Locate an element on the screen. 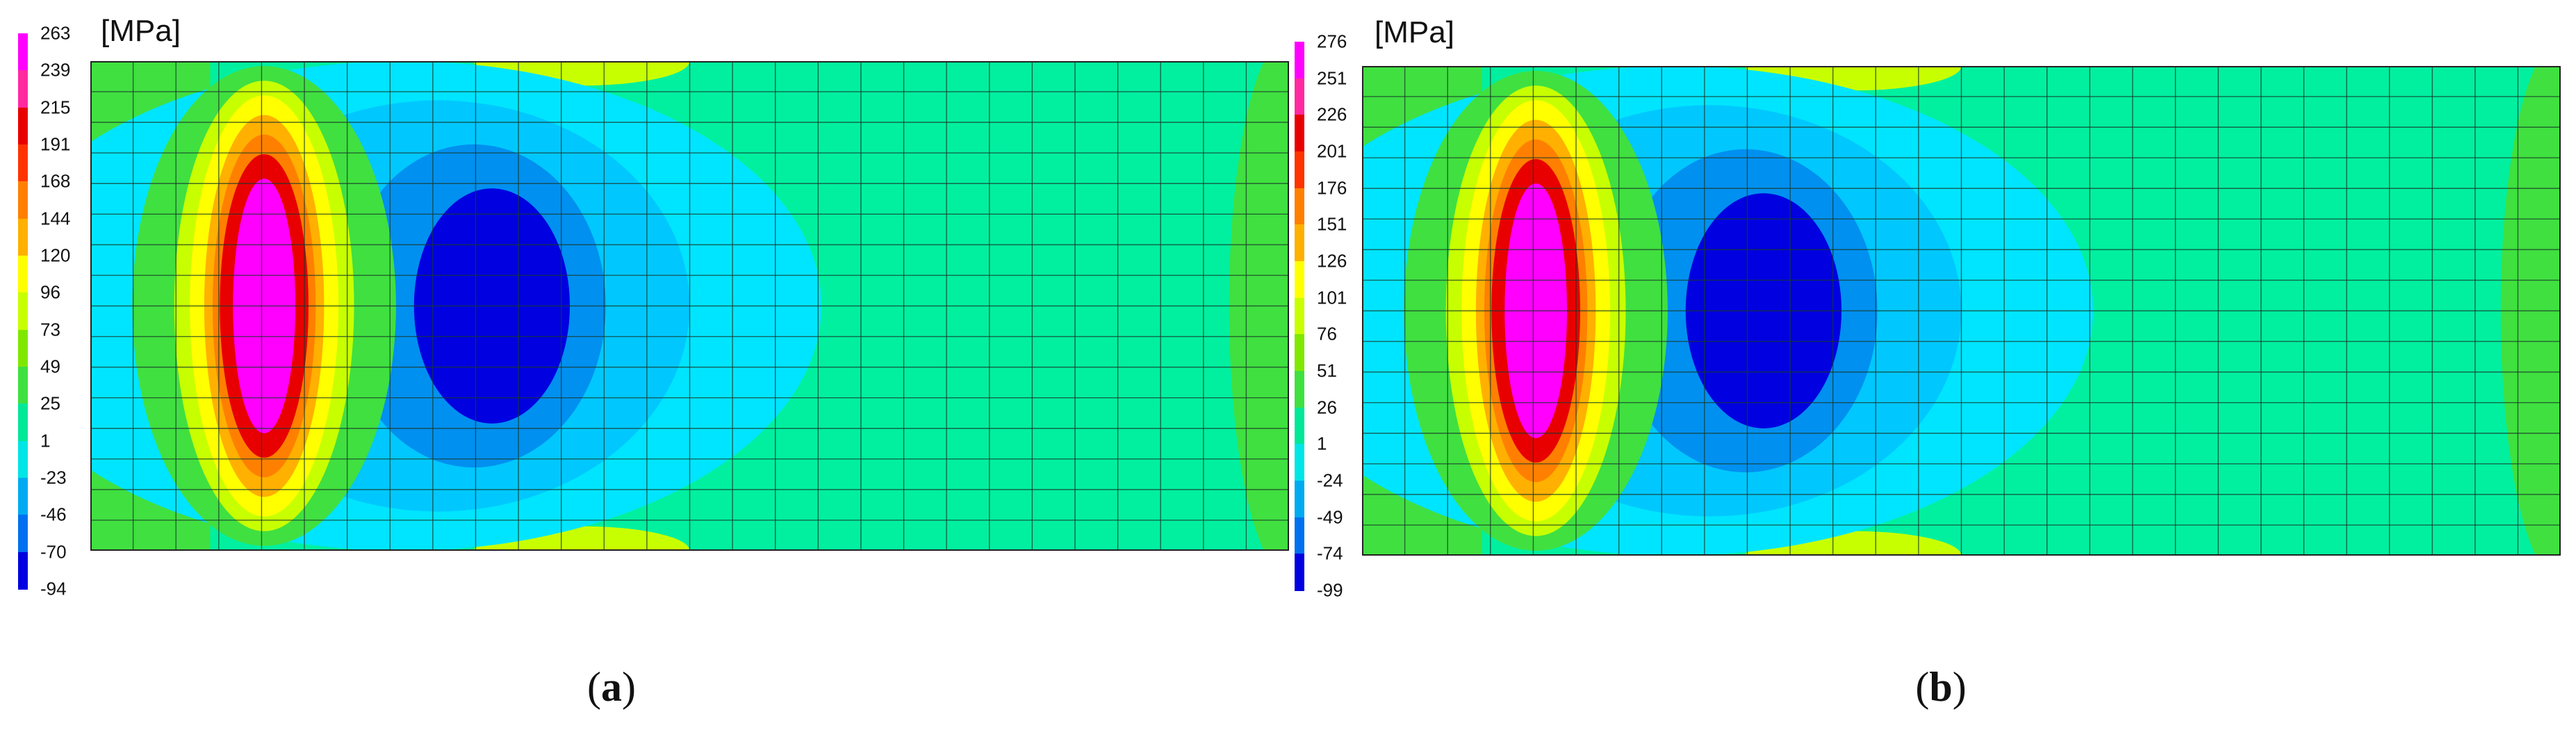 The width and height of the screenshot is (2576, 739). caption-a: (a) is located at coordinates (611, 687).